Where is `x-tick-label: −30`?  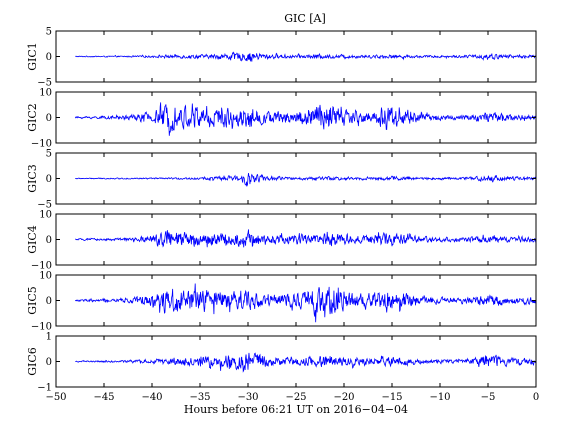
x-tick-label: −30 is located at coordinates (247, 397).